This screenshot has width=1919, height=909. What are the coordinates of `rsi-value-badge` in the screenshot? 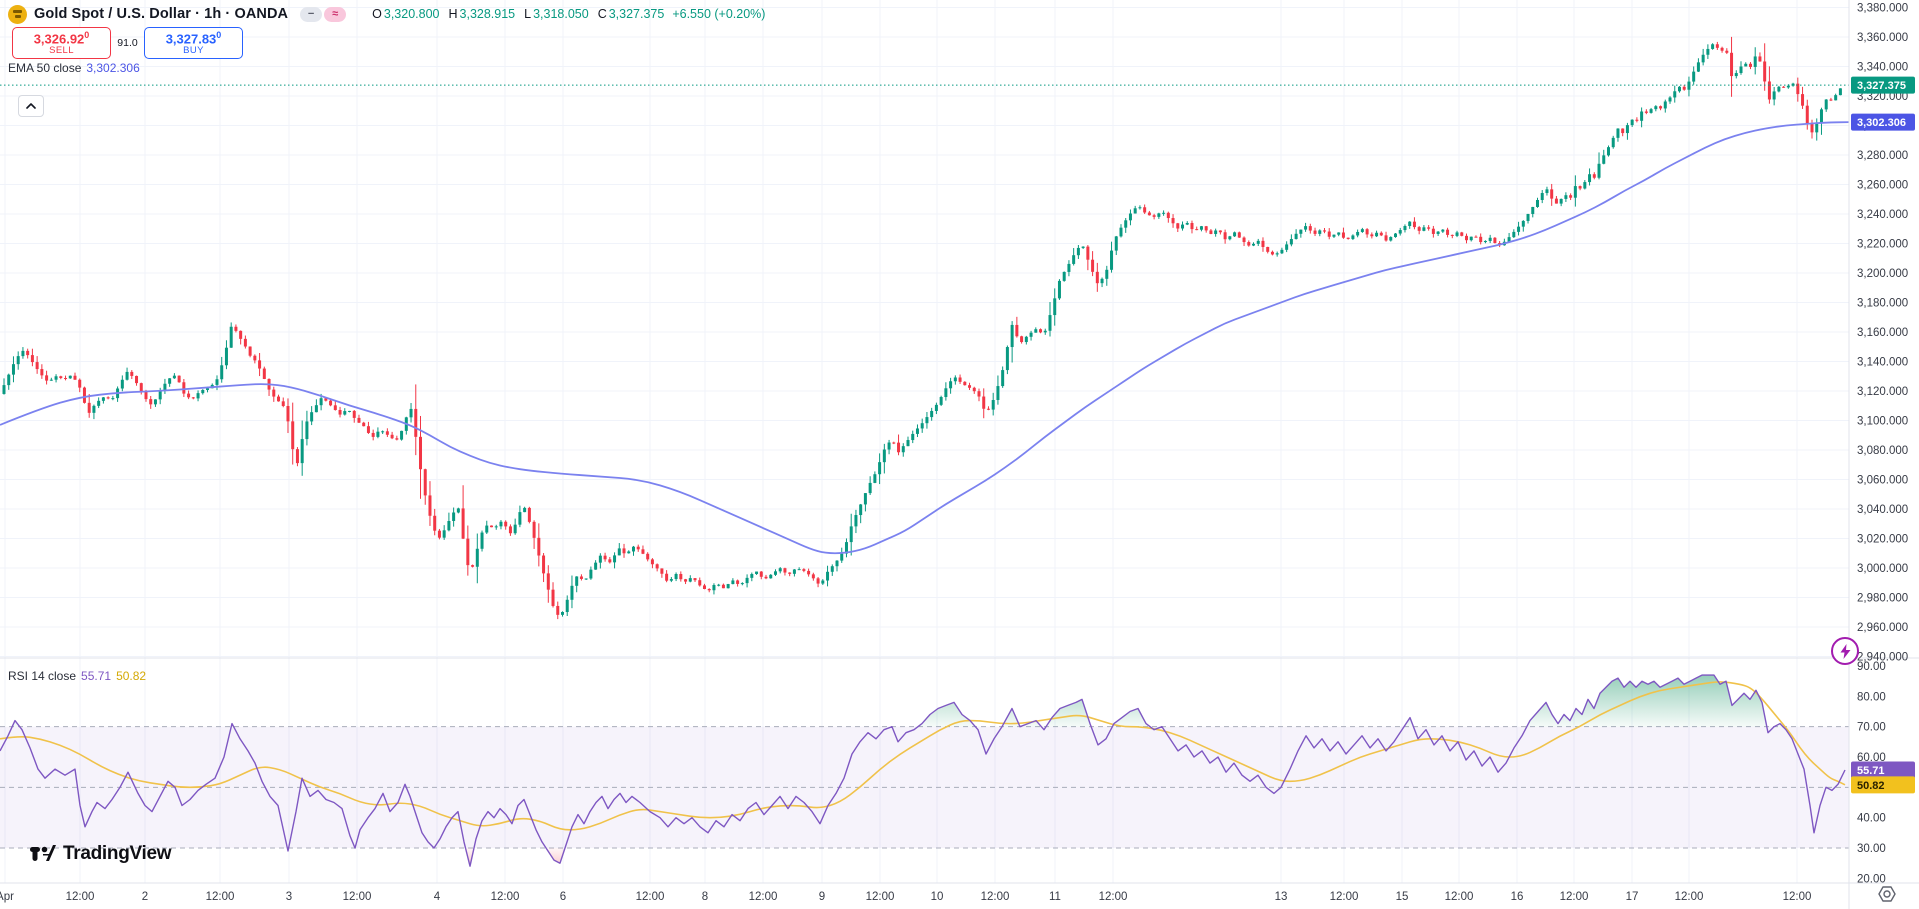 It's located at (1883, 770).